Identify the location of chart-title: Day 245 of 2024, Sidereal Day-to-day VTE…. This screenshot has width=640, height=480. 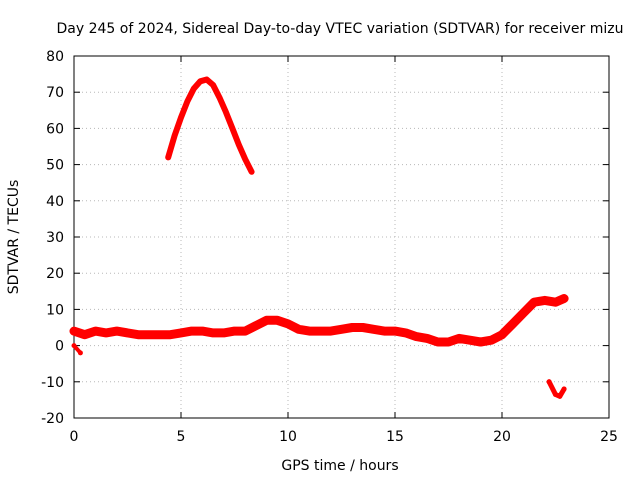
(340, 29).